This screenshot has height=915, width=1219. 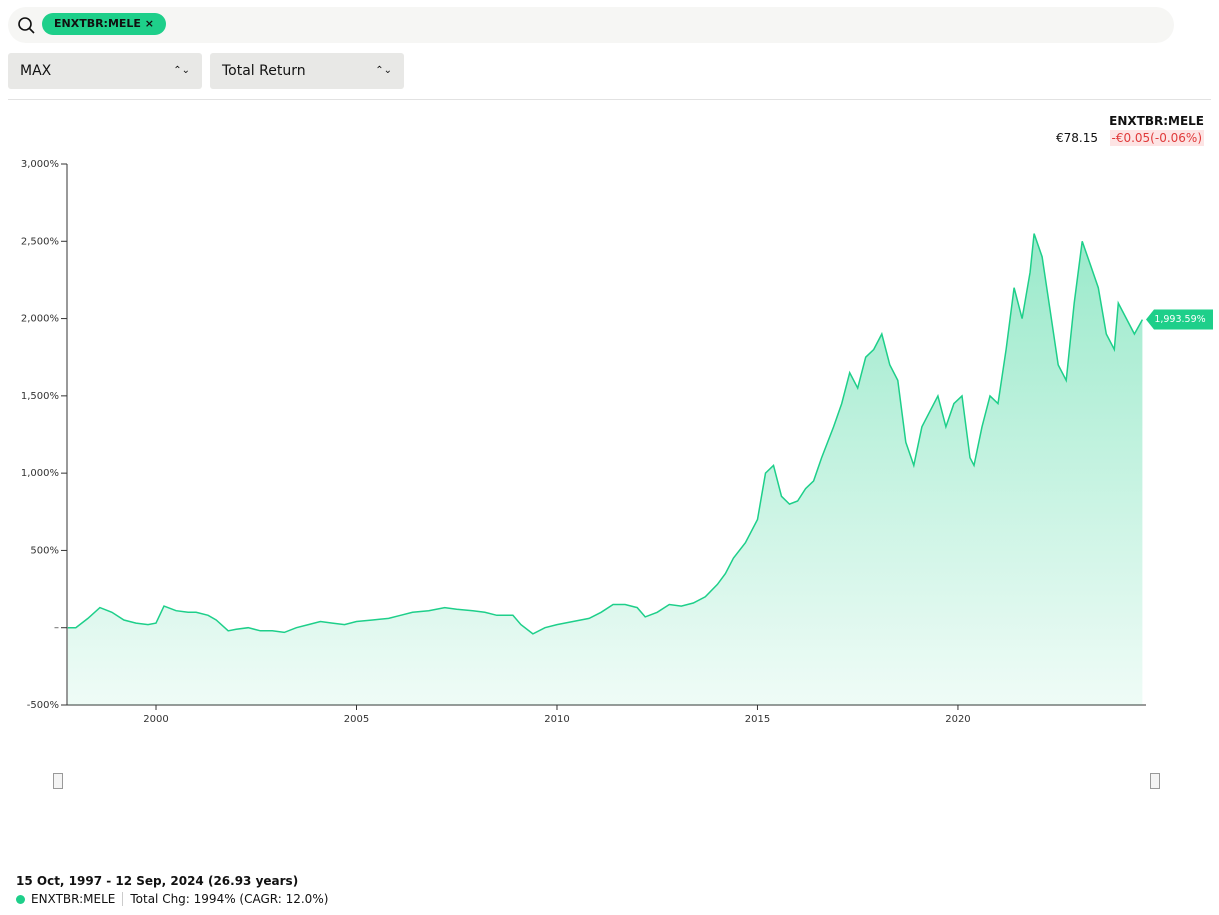 I want to click on x-tick-label: 2000, so click(x=155, y=719).